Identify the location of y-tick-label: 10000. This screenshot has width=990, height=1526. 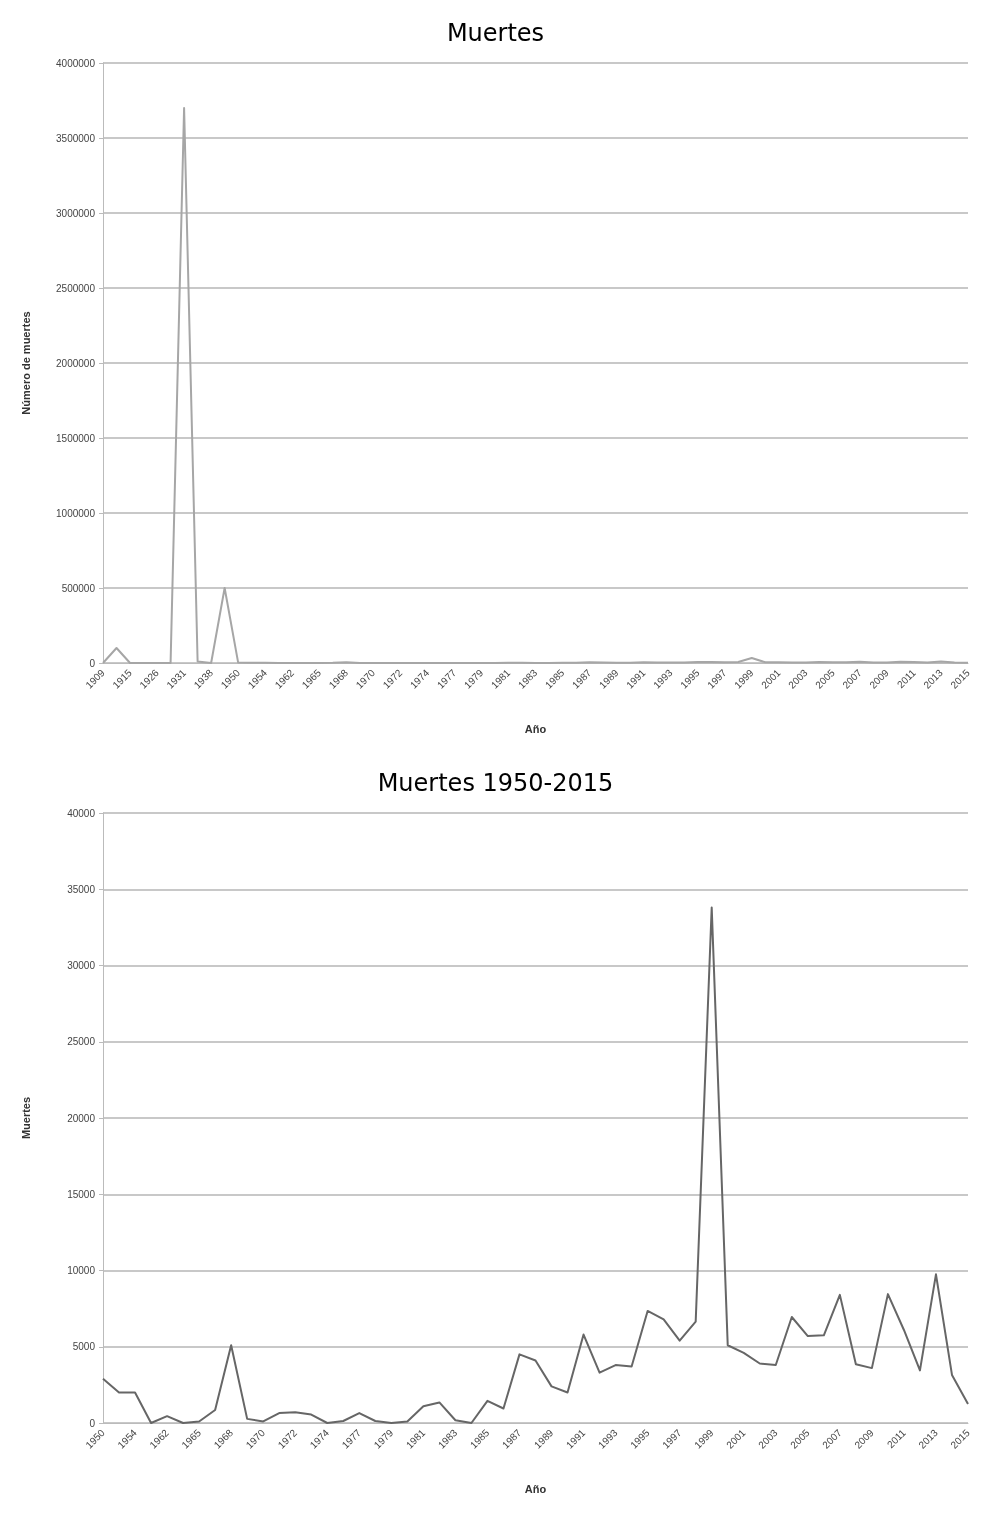
(81, 1270).